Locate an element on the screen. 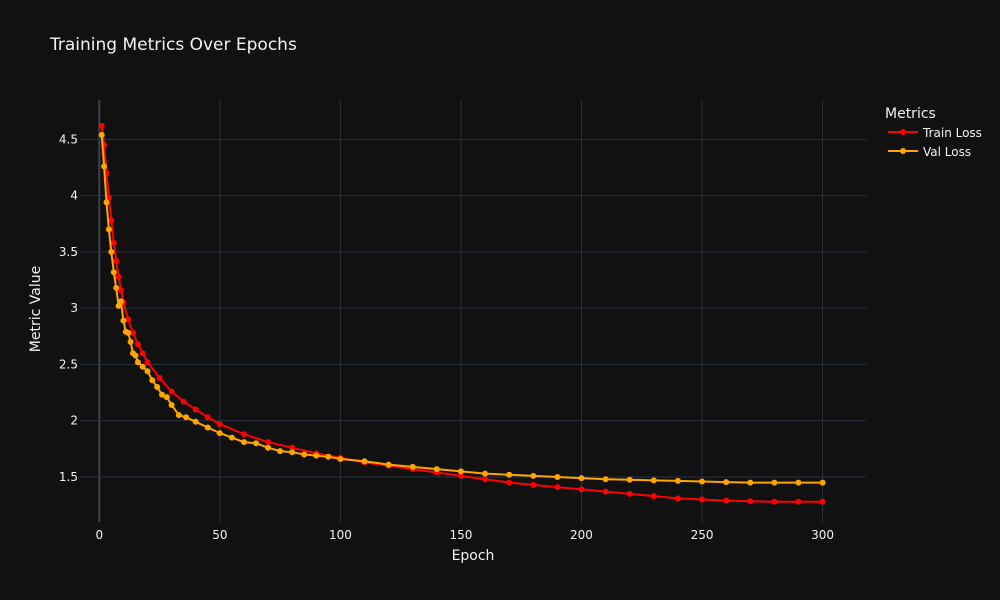 This screenshot has height=600, width=1000. legend-item: Train Loss is located at coordinates (935, 133).